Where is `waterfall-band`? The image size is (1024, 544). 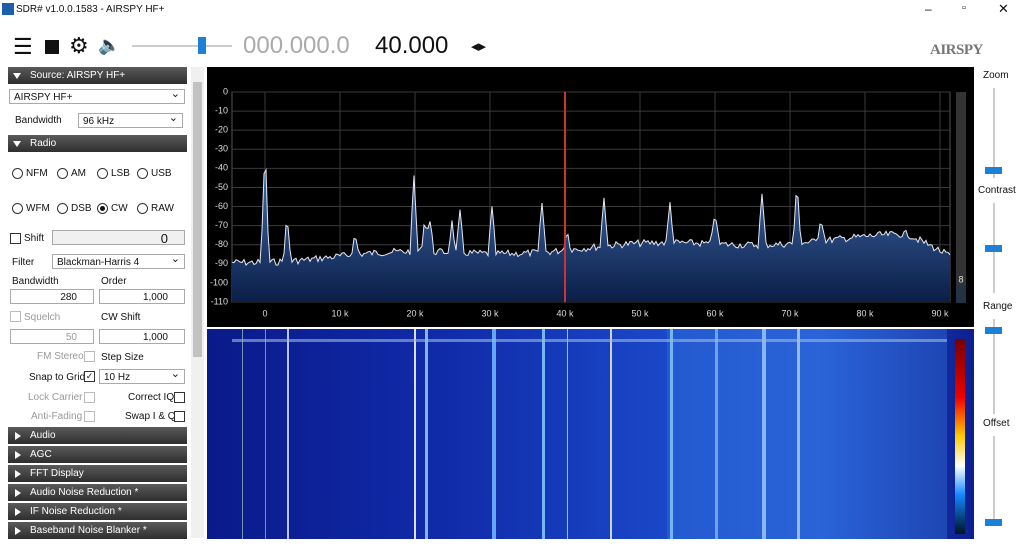 waterfall-band is located at coordinates (807, 434).